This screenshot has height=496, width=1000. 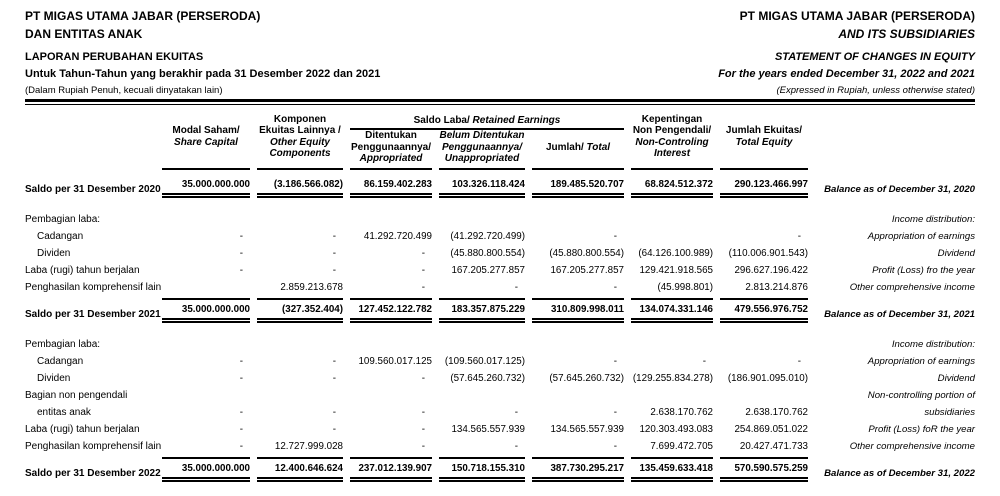 What do you see at coordinates (300, 469) in the screenshot?
I see `cell-value: 12.400.646.624` at bounding box center [300, 469].